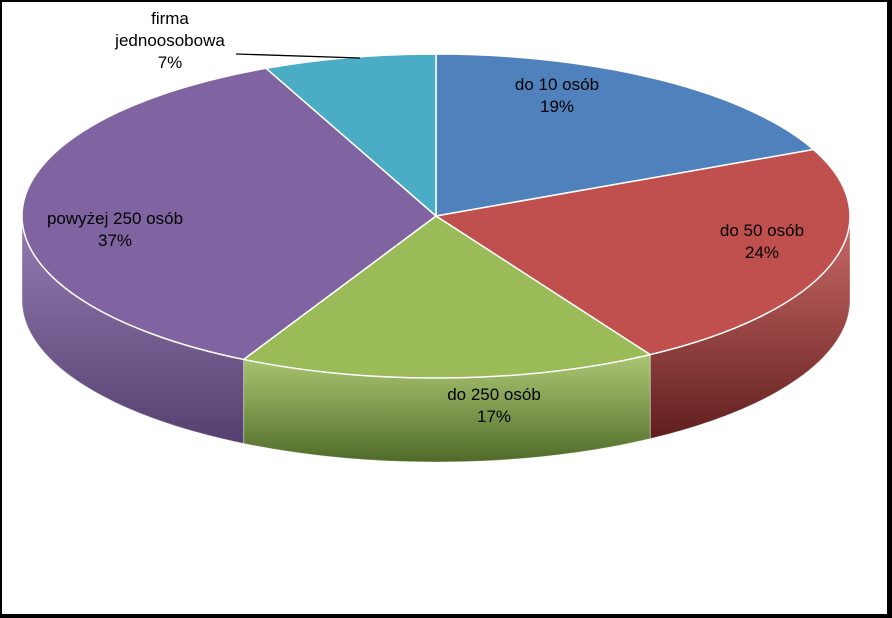  What do you see at coordinates (762, 252) in the screenshot?
I see `slice-value-label-1: 24%` at bounding box center [762, 252].